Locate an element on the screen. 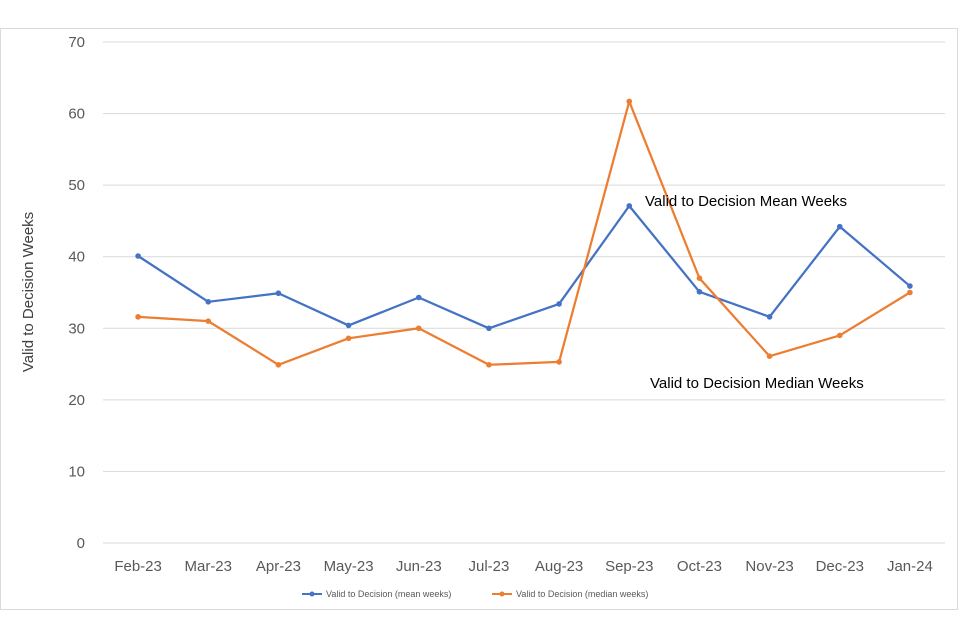 The width and height of the screenshot is (960, 640). legend-item-median: Valid to Decision (median weeks) is located at coordinates (570, 594).